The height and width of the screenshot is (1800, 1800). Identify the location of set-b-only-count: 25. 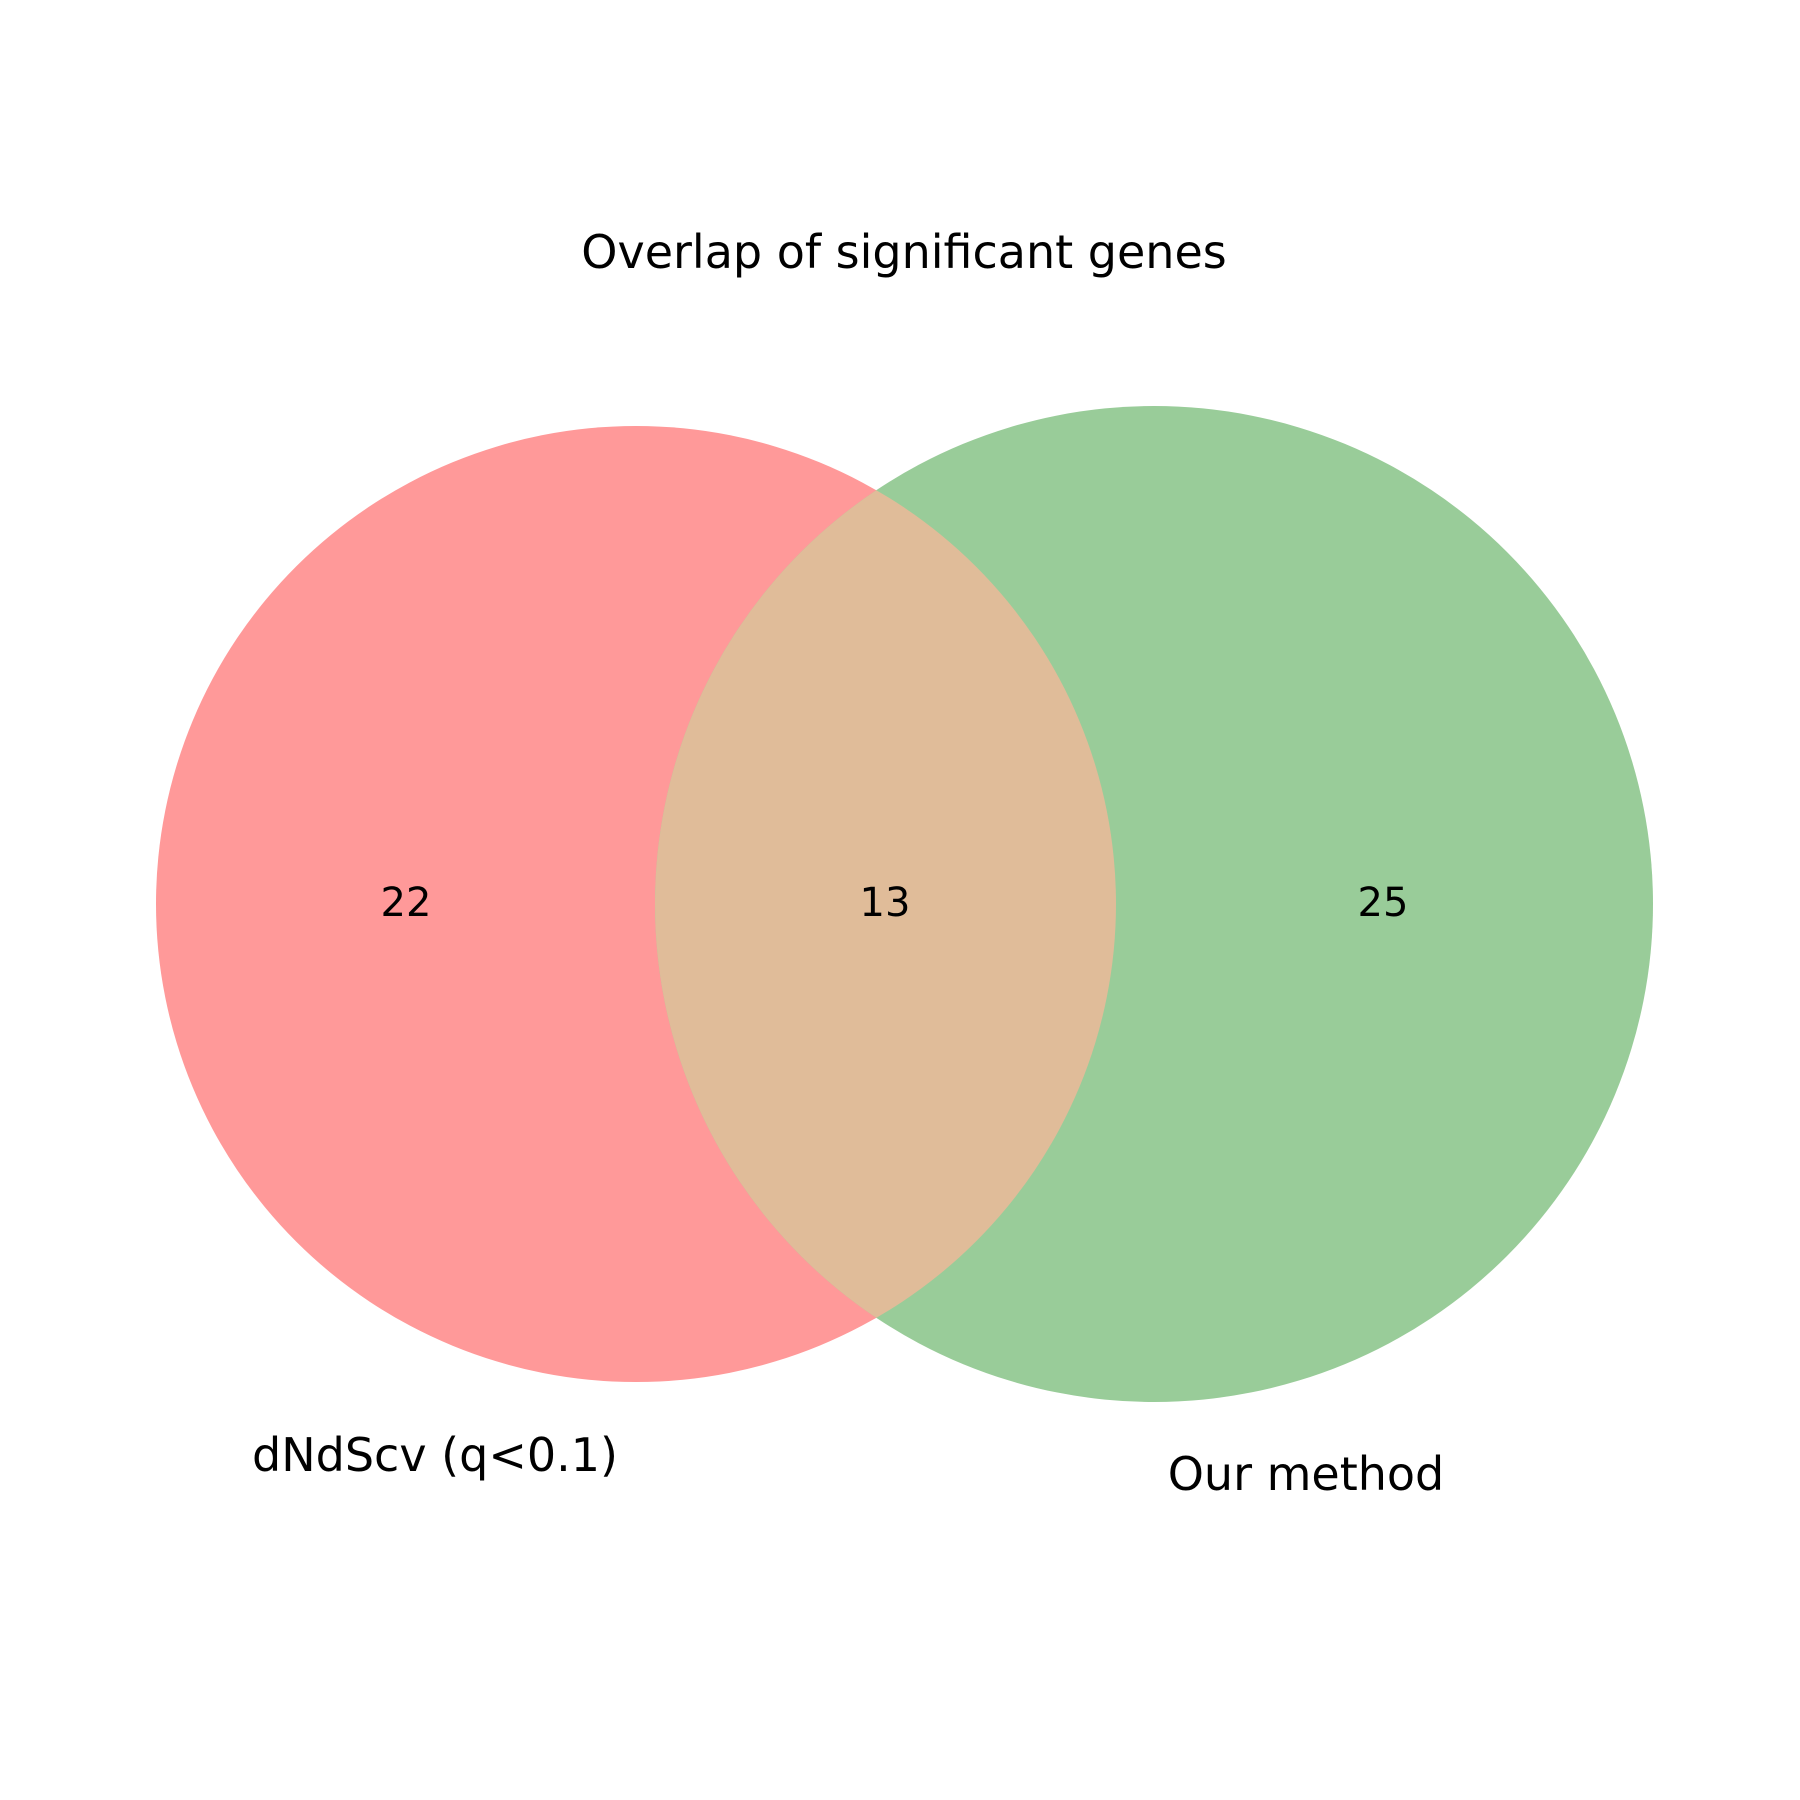
(1383, 903).